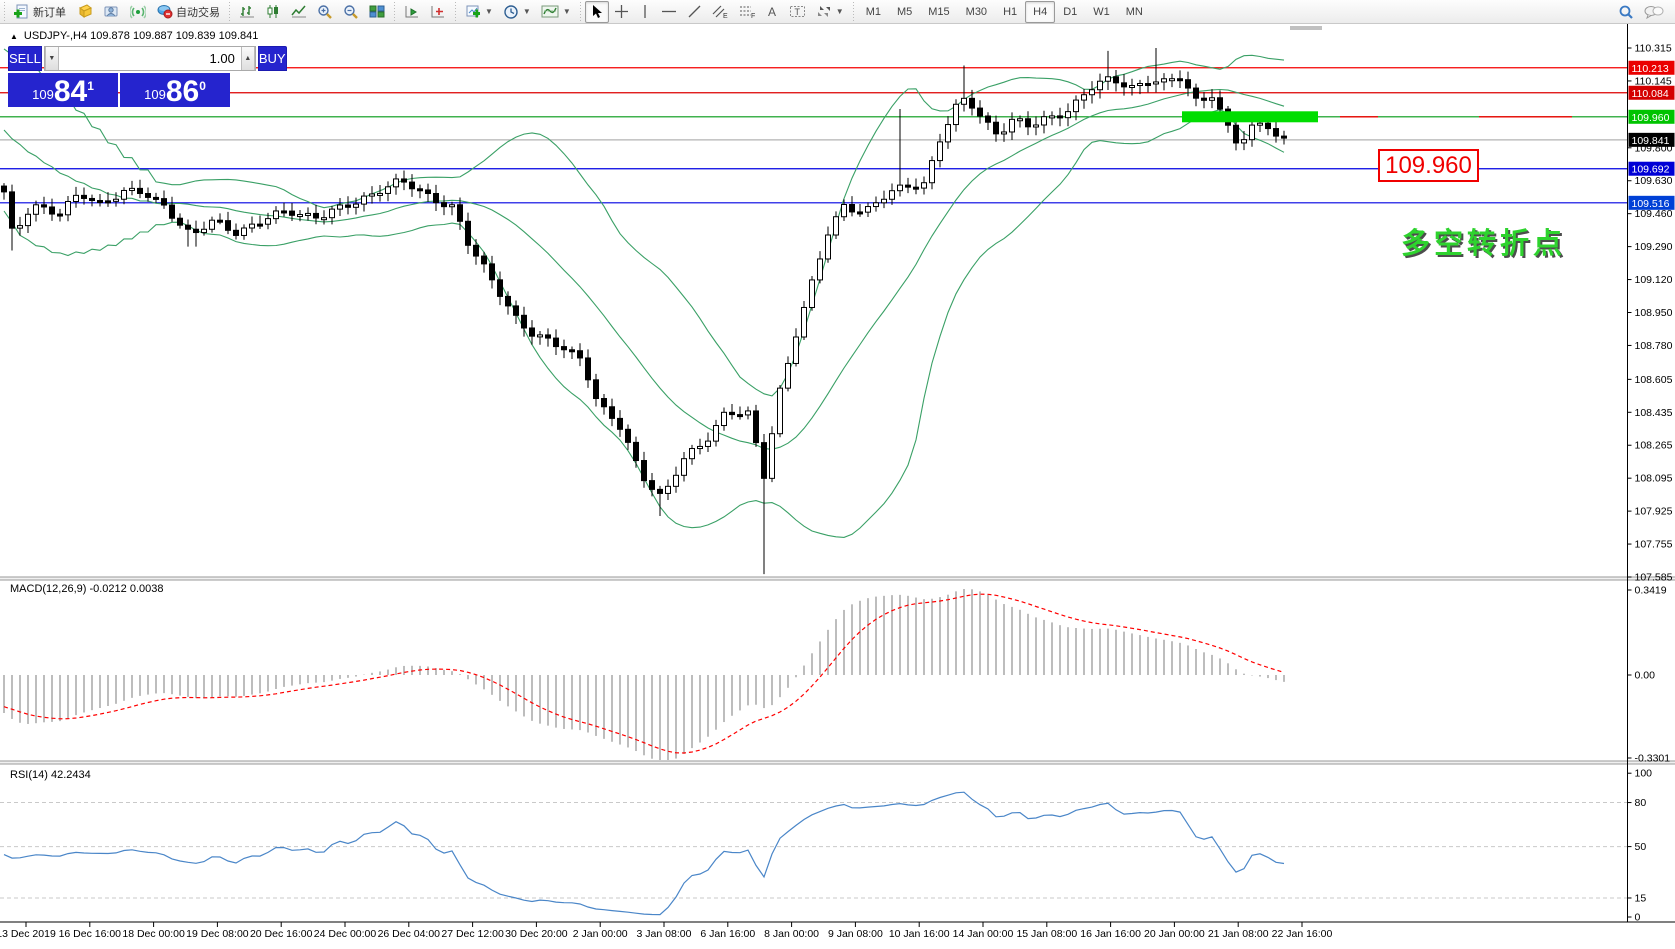 This screenshot has width=1675, height=949. Describe the element at coordinates (14, 36) in the screenshot. I see `collapse-panel-icon: ▲` at that location.